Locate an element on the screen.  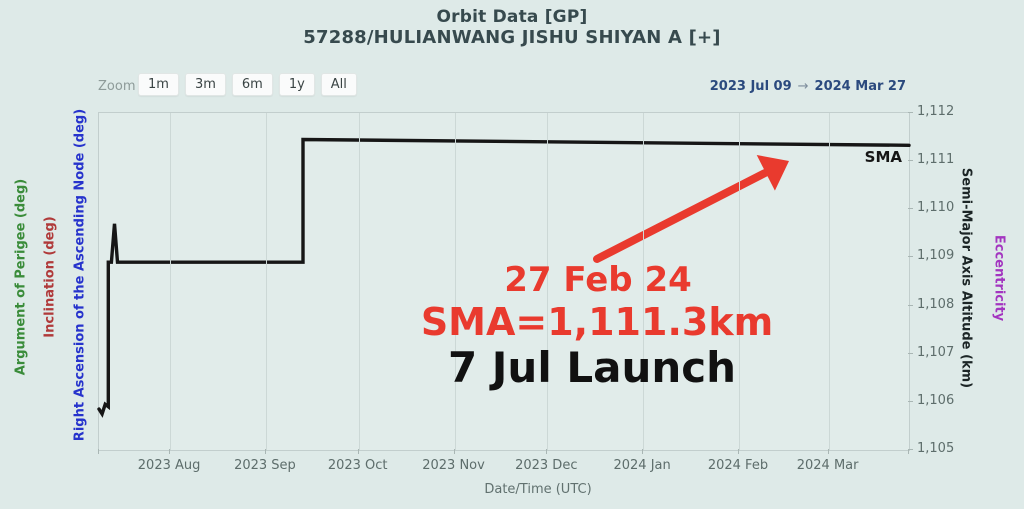
range-from: 2023 Jul 09 is located at coordinates (750, 86).